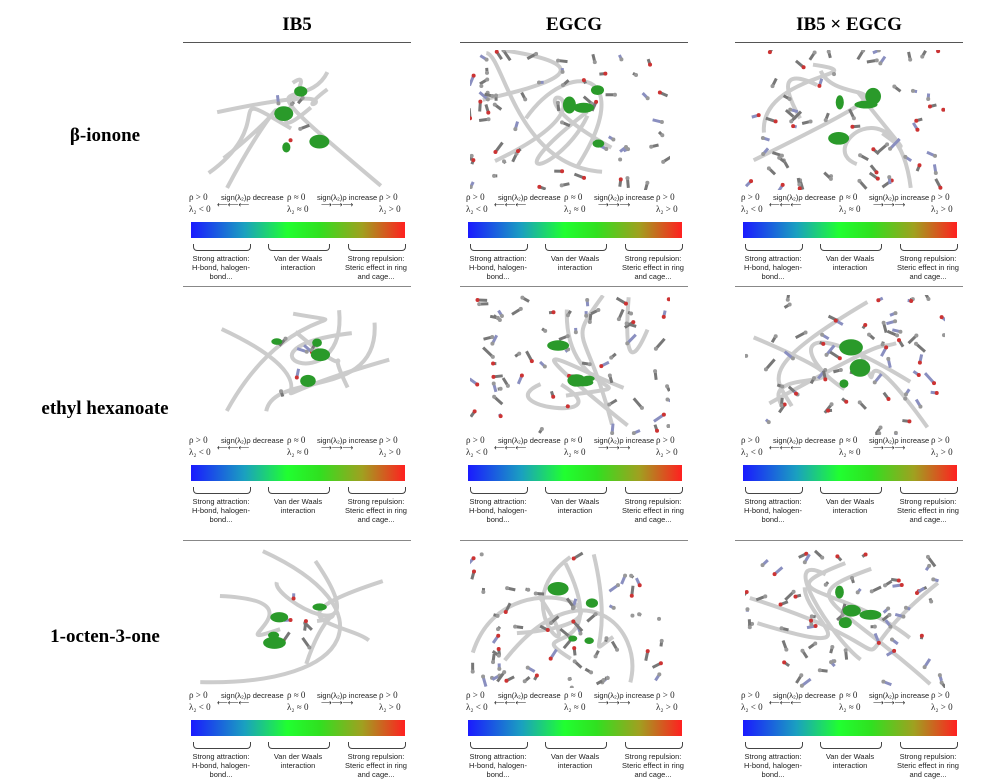 This screenshot has width=985, height=780. What do you see at coordinates (574, 28) in the screenshot?
I see `column-header-egcg: EGCG` at bounding box center [574, 28].